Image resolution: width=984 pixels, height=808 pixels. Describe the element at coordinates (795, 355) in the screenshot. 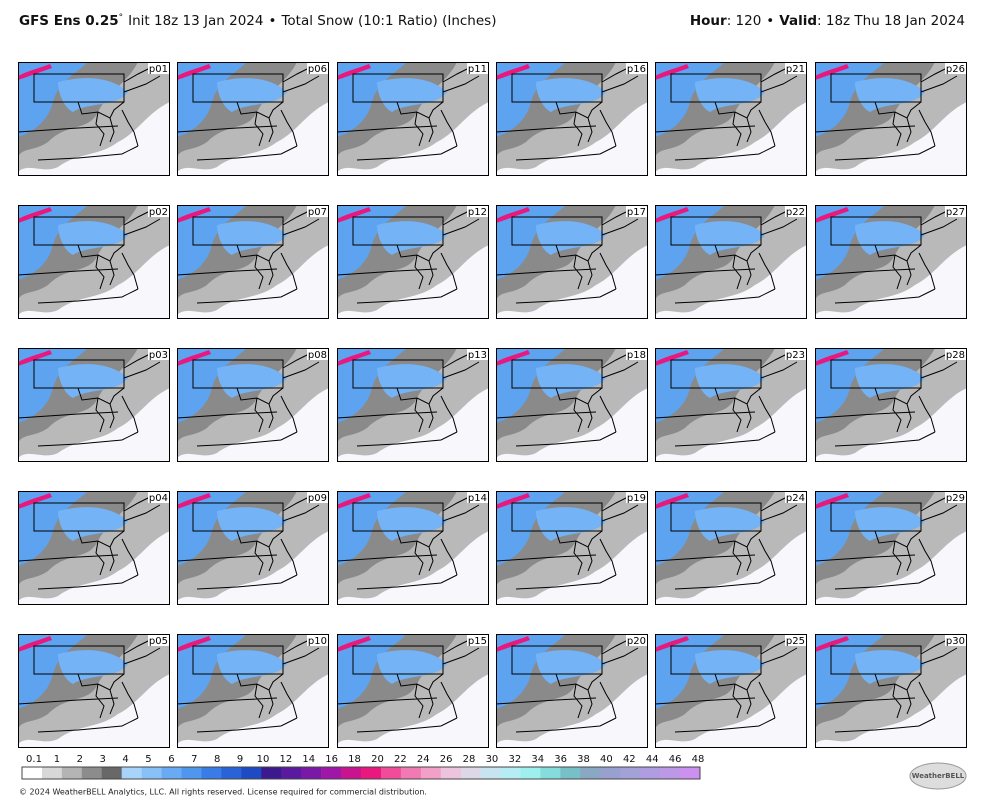

I see `member-label: p23` at that location.